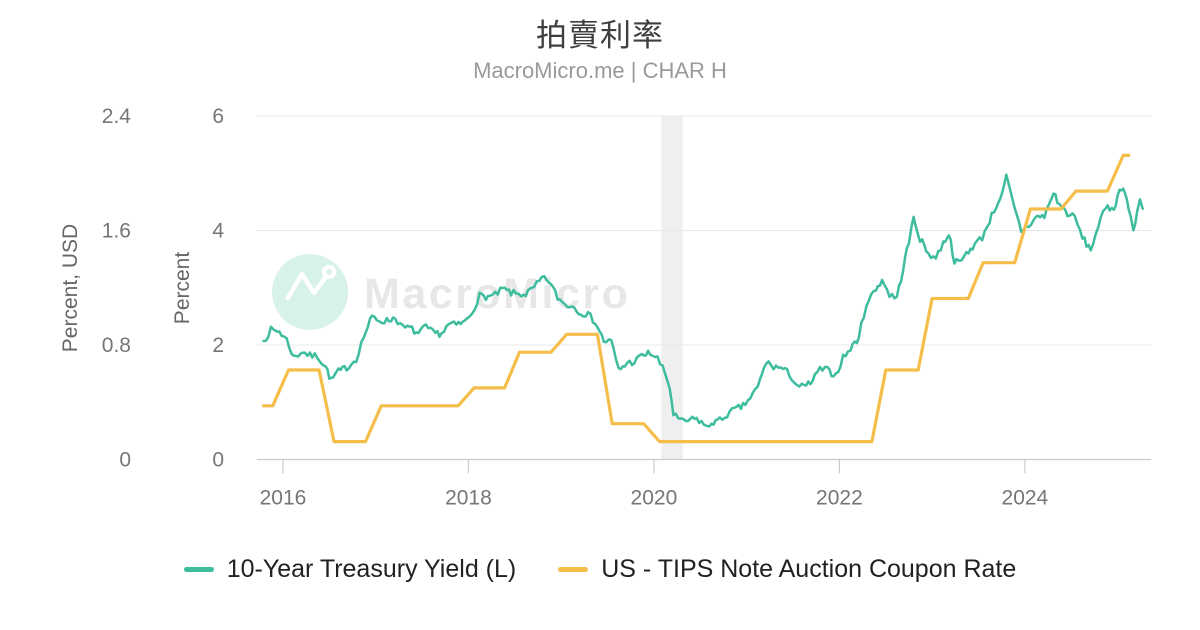 This screenshot has height=630, width=1200. I want to click on x-tick-label: 2018, so click(468, 498).